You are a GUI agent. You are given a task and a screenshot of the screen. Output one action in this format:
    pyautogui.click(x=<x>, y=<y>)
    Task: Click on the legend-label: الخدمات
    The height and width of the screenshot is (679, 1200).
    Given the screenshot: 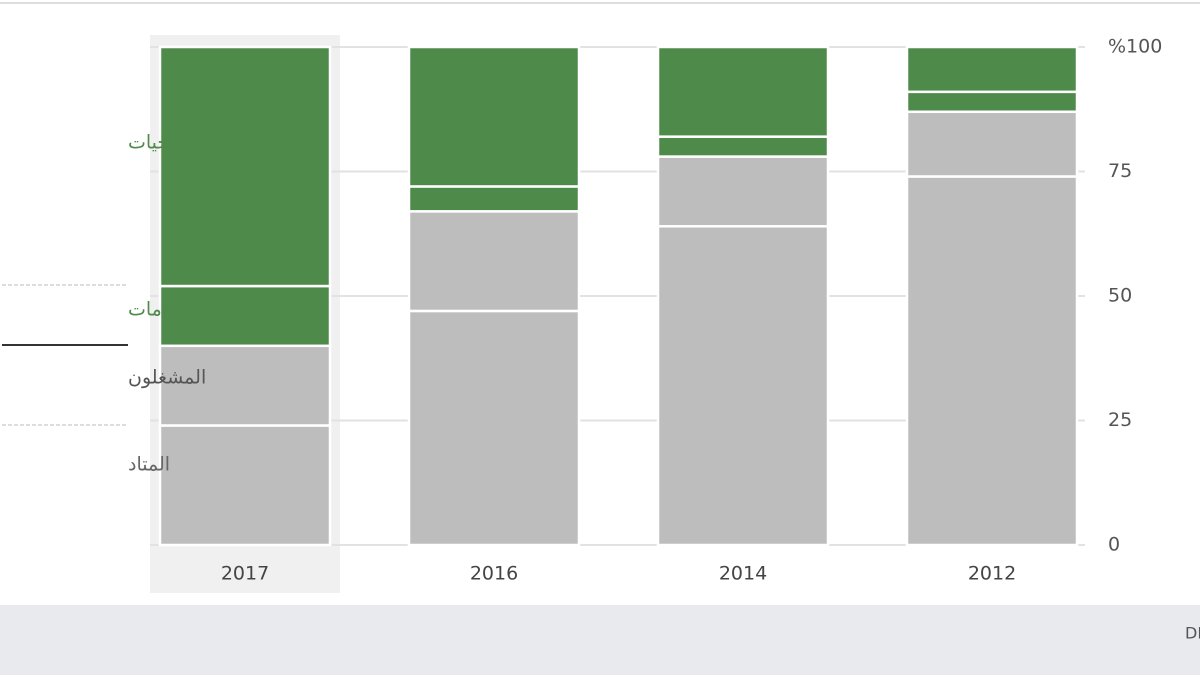 What is the action you would take?
    pyautogui.click(x=161, y=310)
    